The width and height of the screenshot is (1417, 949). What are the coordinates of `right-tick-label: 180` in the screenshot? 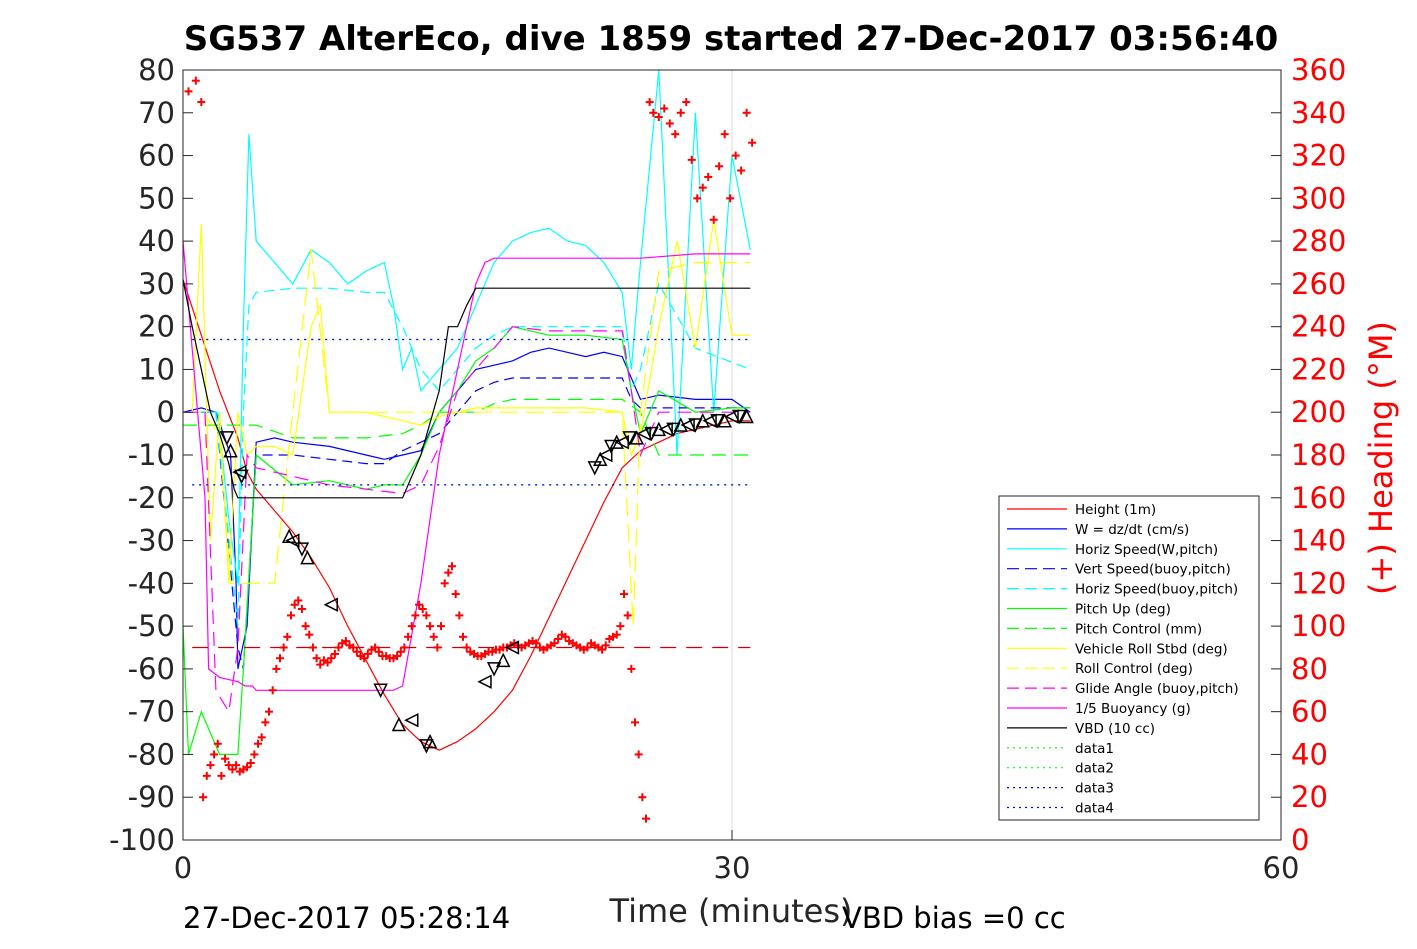 It's located at (1318, 455).